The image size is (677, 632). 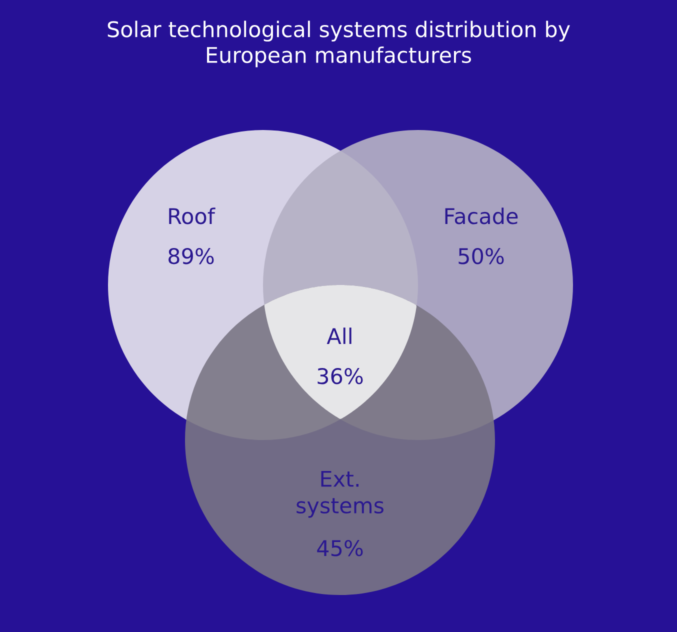 I want to click on category-label: Roof, so click(x=192, y=216).